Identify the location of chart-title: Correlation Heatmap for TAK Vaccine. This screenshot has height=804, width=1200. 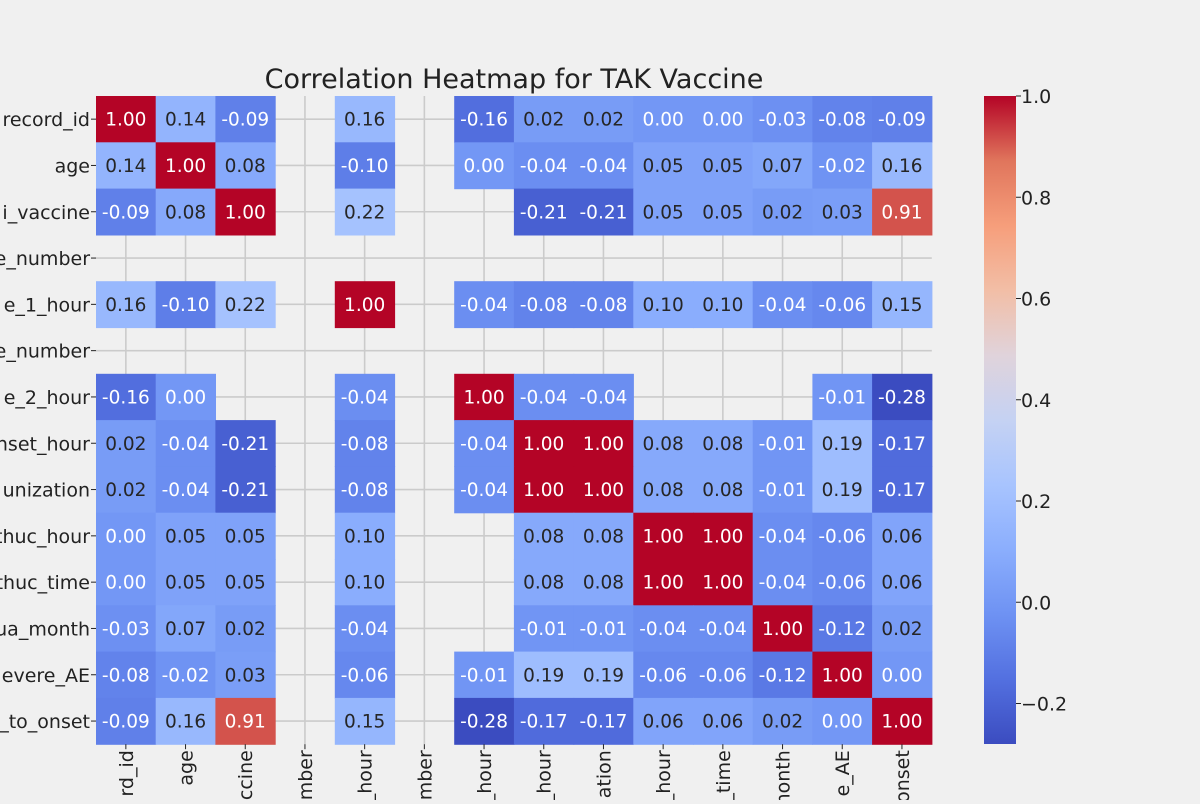
(514, 79).